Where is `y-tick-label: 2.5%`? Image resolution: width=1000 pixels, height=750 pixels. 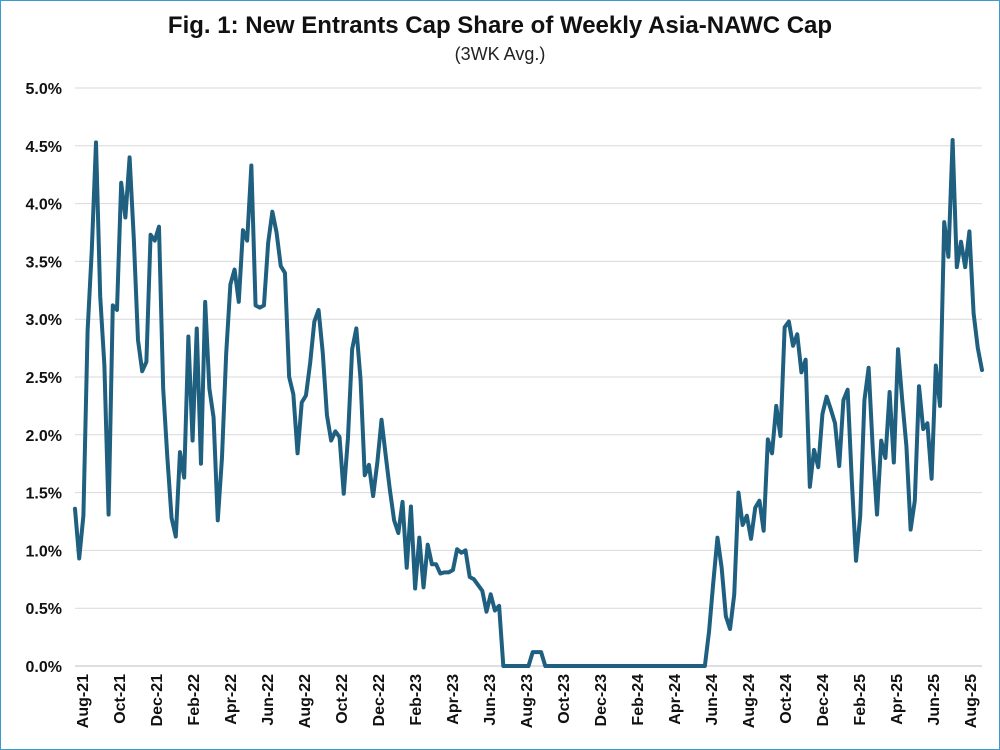 y-tick-label: 2.5% is located at coordinates (44, 378).